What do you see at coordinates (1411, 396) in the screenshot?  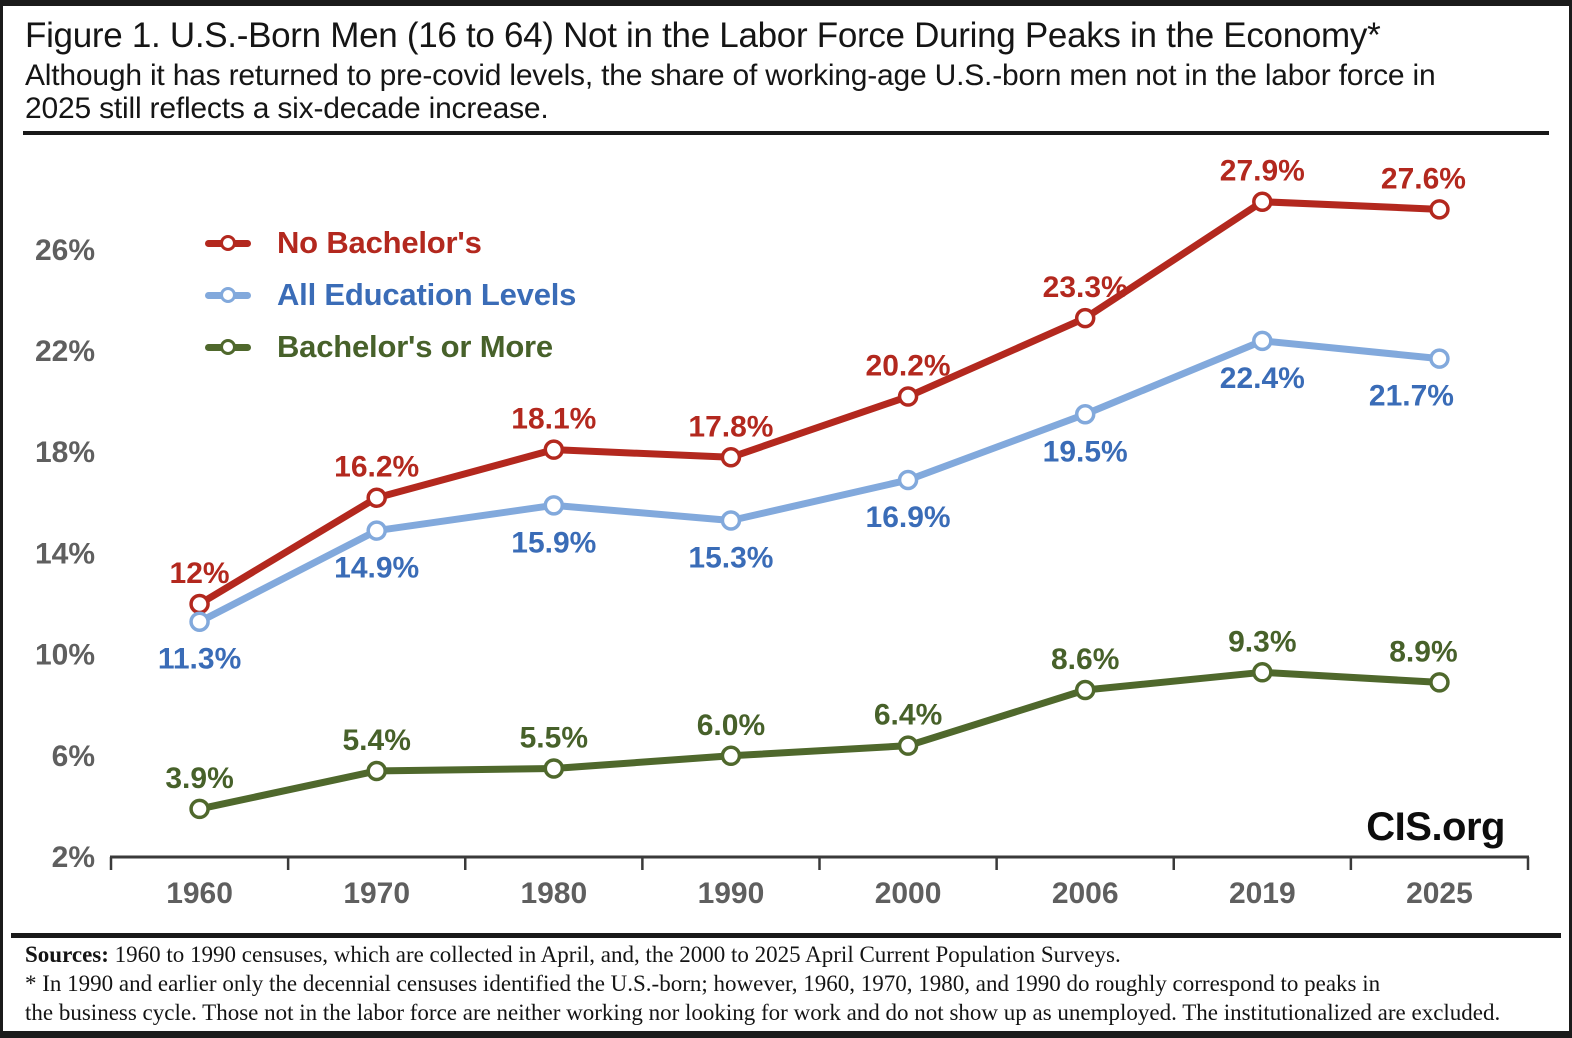 I see `data-point-label: 21.7%` at bounding box center [1411, 396].